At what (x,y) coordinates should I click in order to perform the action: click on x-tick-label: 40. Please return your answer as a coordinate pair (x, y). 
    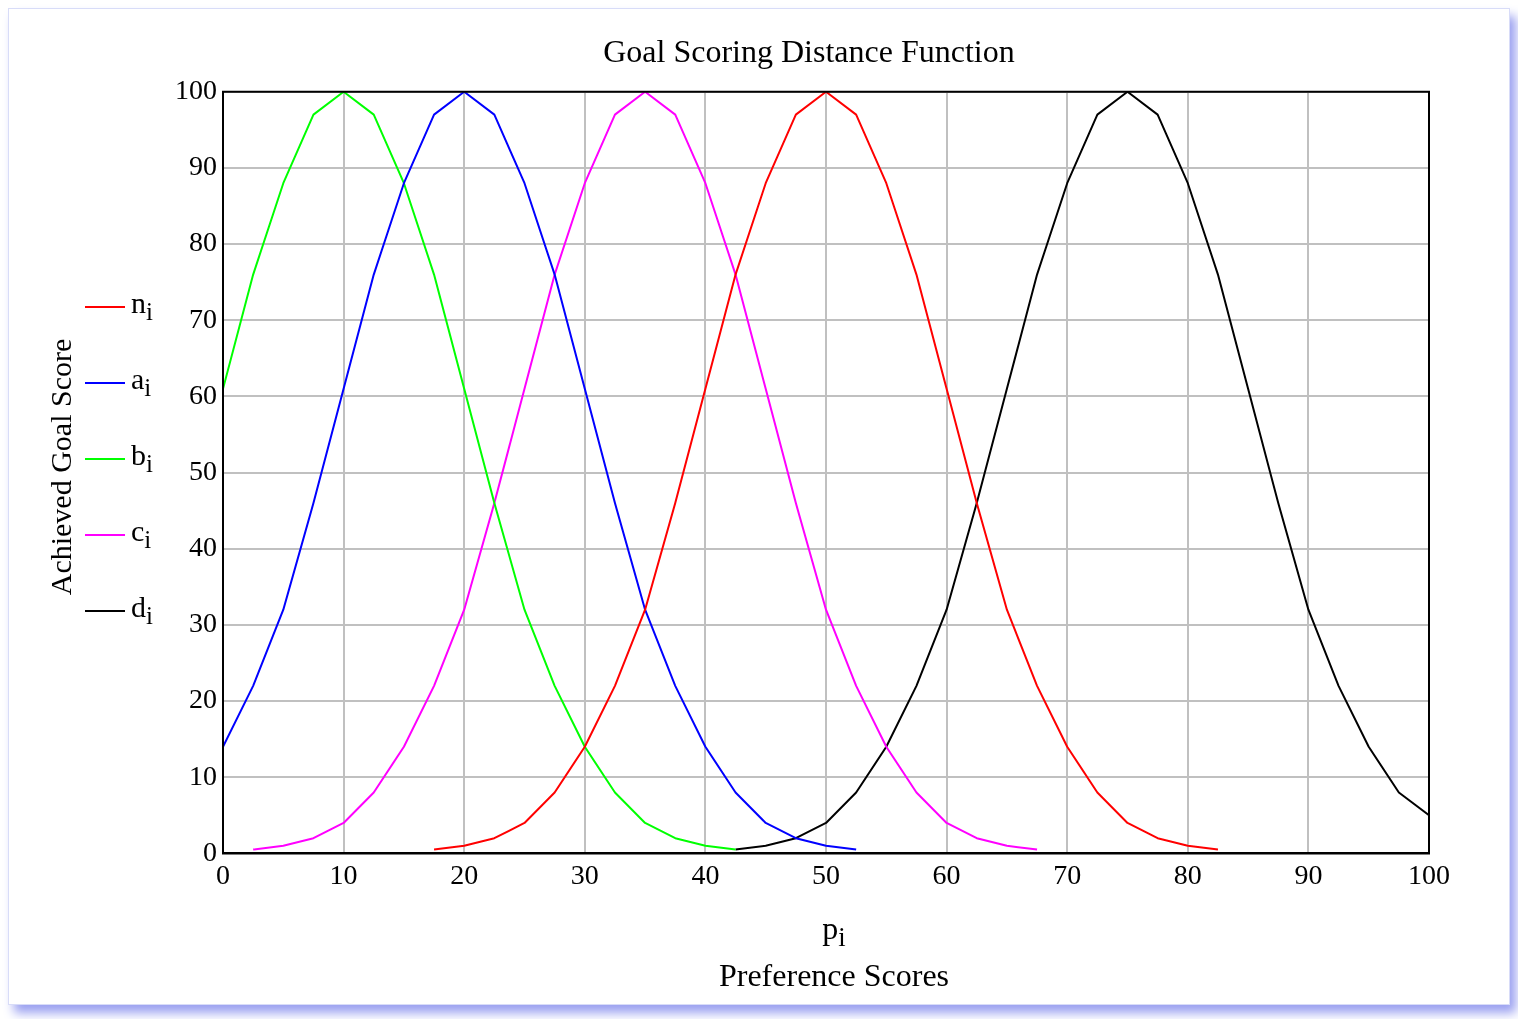
    Looking at the image, I should click on (705, 874).